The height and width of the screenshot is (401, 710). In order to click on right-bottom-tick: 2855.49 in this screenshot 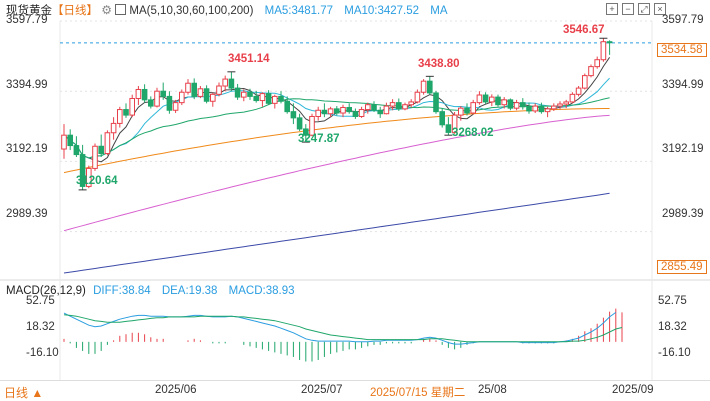, I will do `click(682, 267)`.